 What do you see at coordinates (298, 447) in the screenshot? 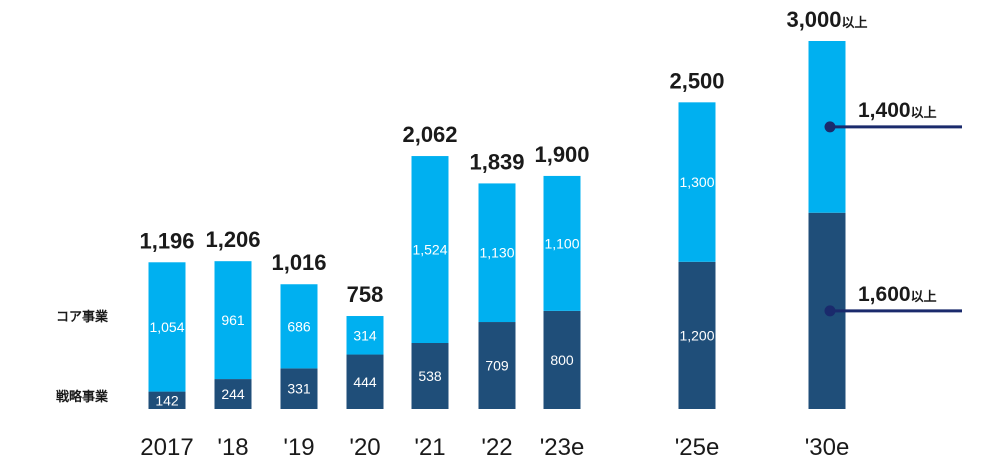
I see `x-tick-label-2: '19` at bounding box center [298, 447].